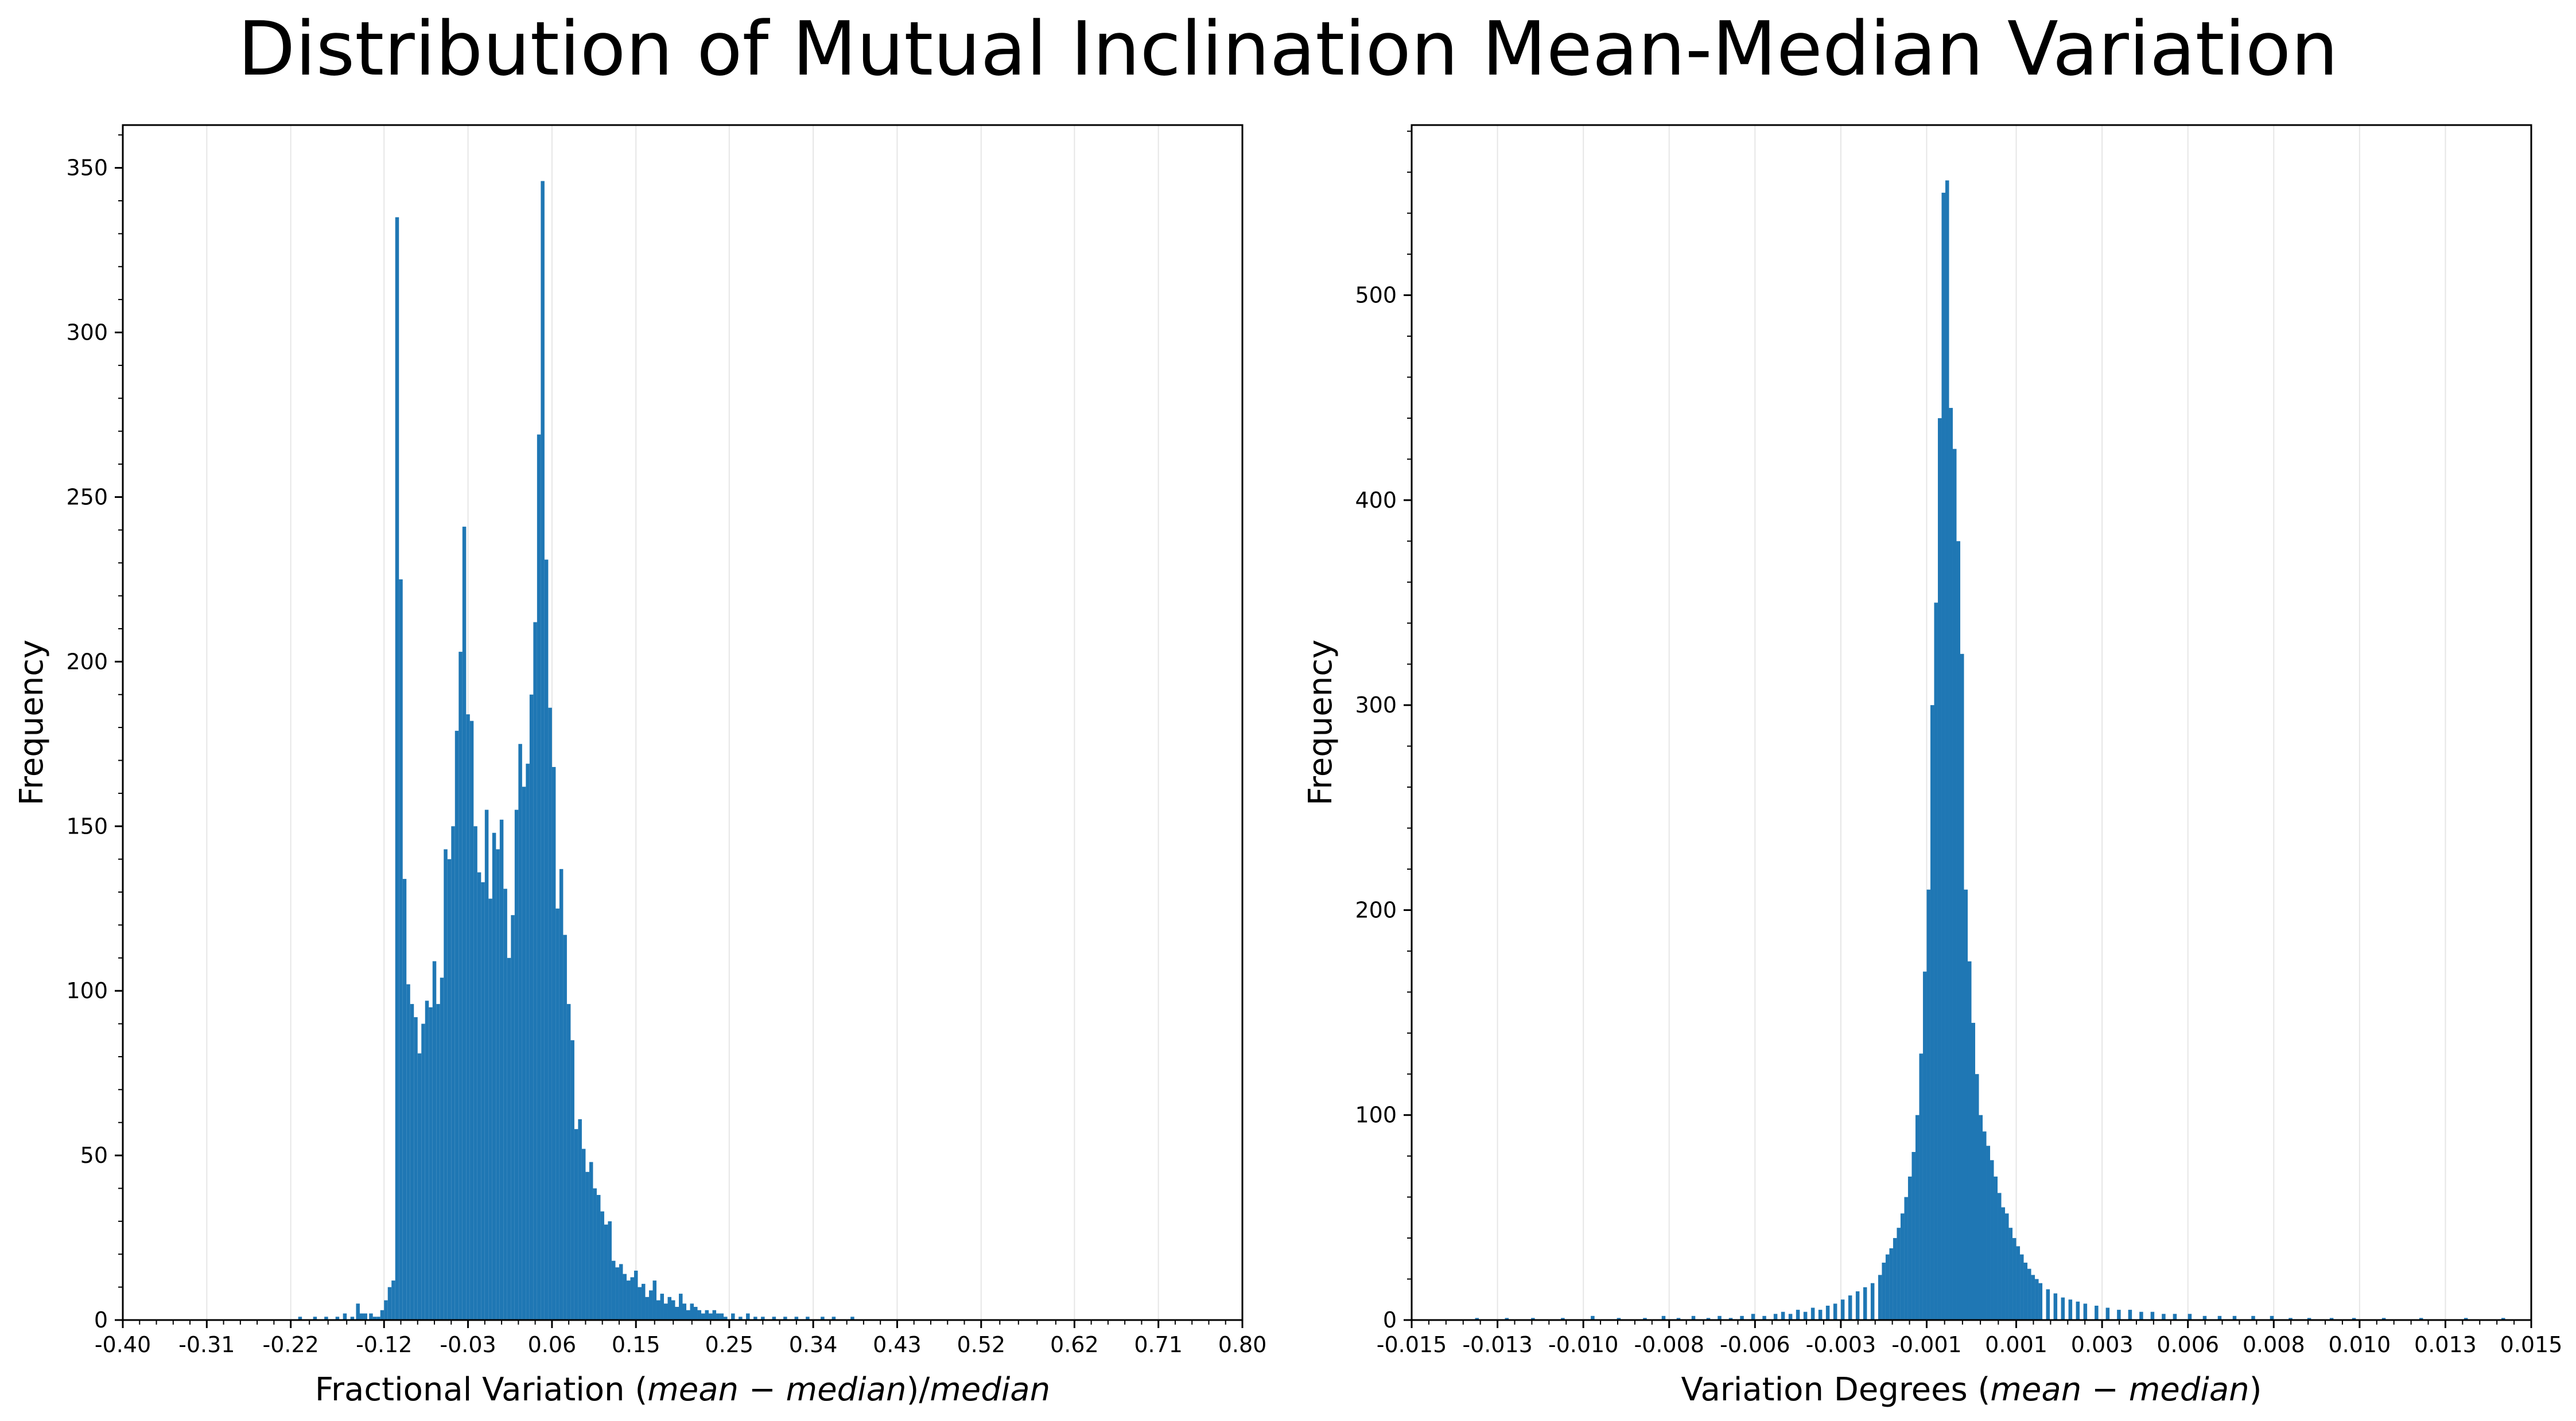 The image size is (2576, 1421). Describe the element at coordinates (87, 332) in the screenshot. I see `y-tick-label: 300` at that location.